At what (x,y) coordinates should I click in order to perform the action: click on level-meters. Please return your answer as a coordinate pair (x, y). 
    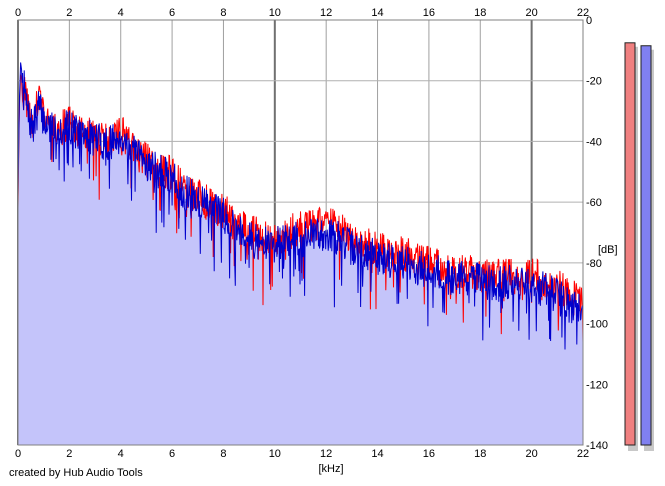
    Looking at the image, I should click on (639, 247).